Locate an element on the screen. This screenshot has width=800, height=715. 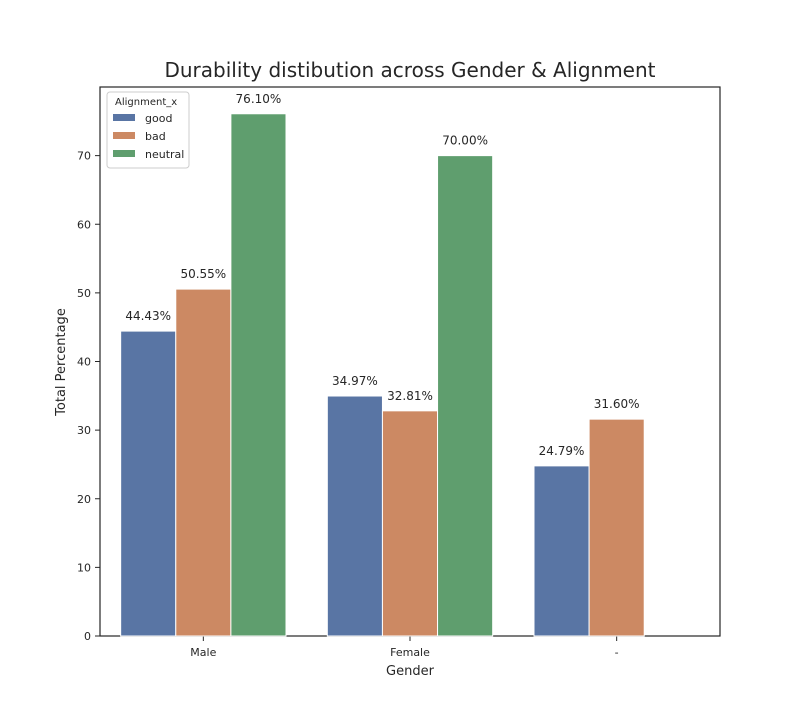
y-tick-label: 50 is located at coordinates (84, 293).